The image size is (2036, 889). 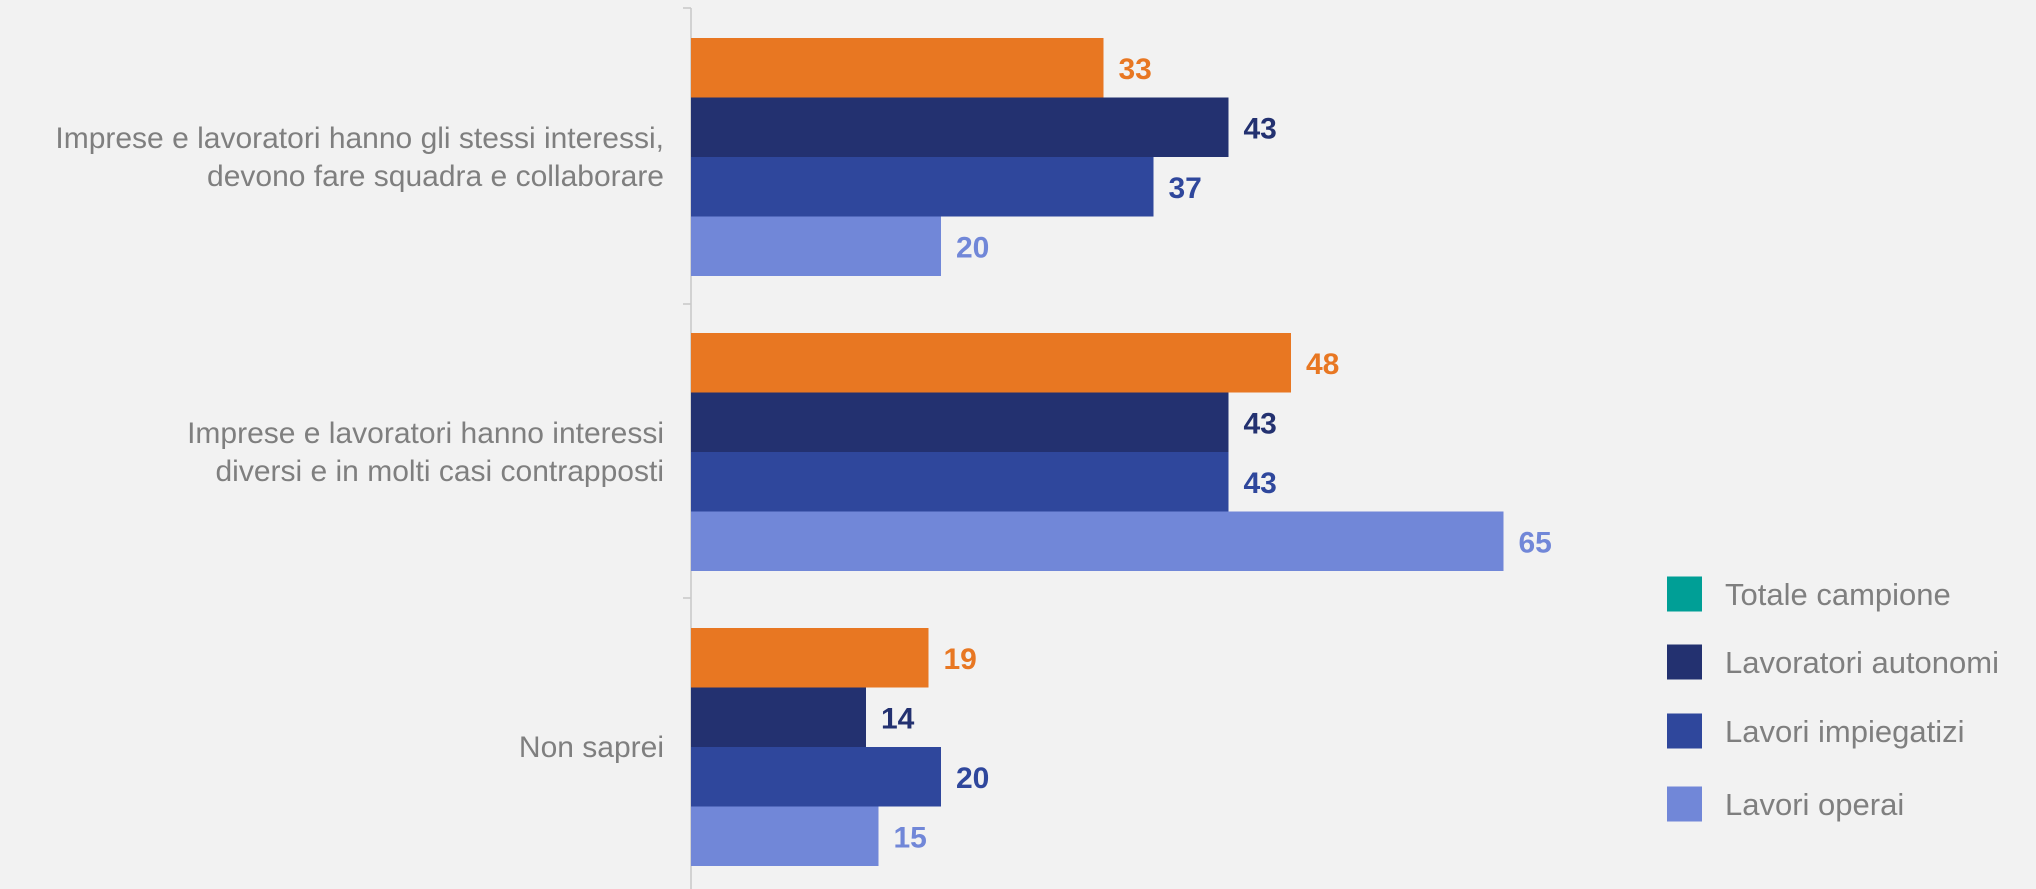 I want to click on category-label-line: Imprese e lavoratori hanno interessi, so click(x=425, y=433).